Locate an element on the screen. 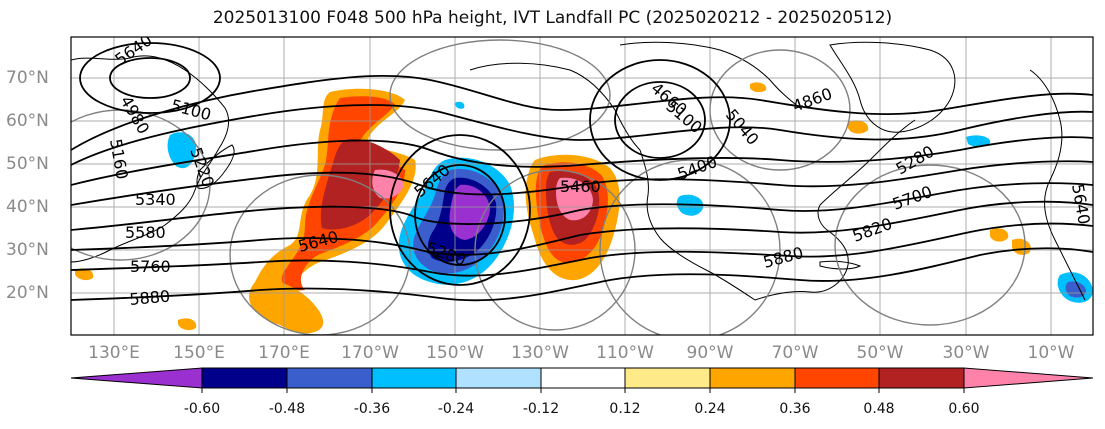  contour-label: 5220 is located at coordinates (202, 167).